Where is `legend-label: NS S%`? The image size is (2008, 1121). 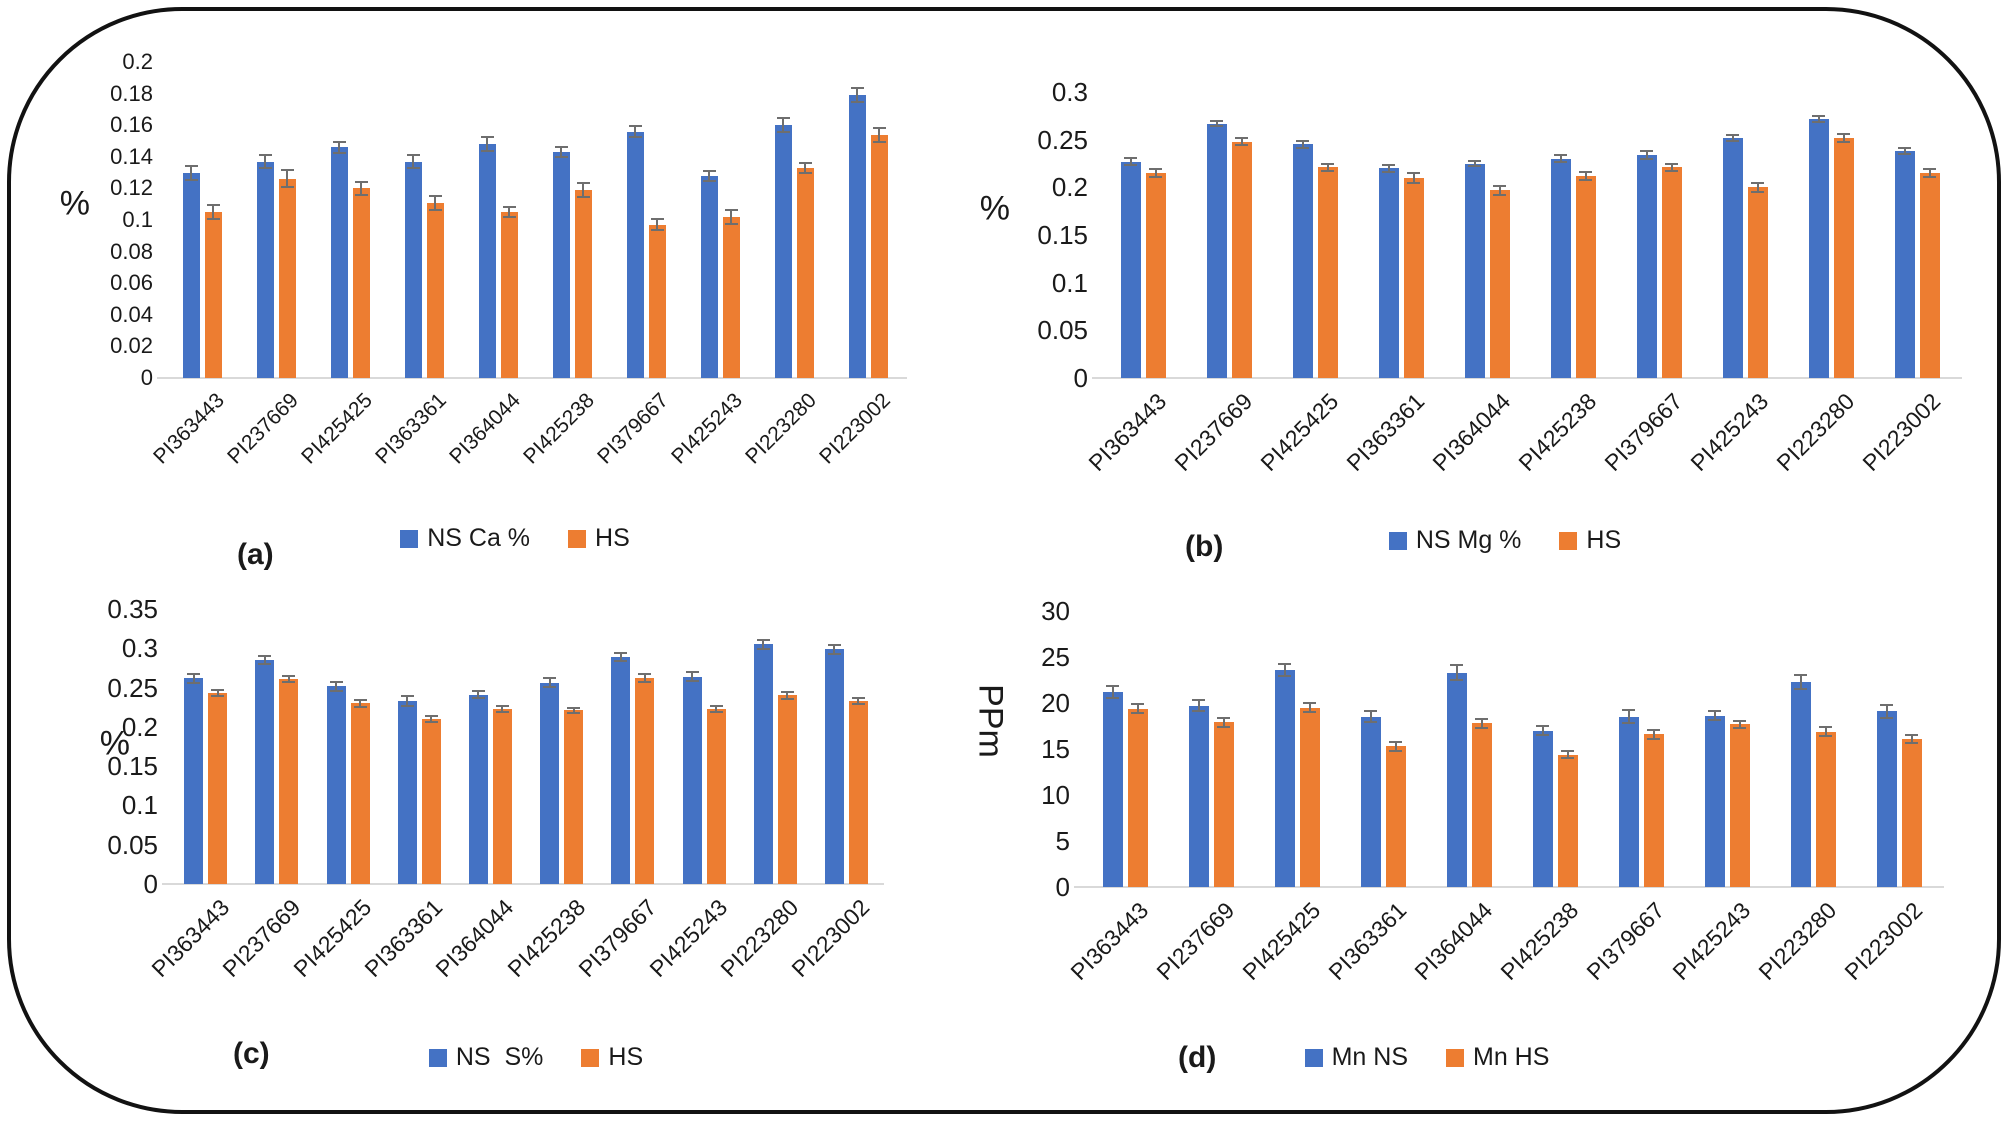 legend-label: NS S% is located at coordinates (499, 1057).